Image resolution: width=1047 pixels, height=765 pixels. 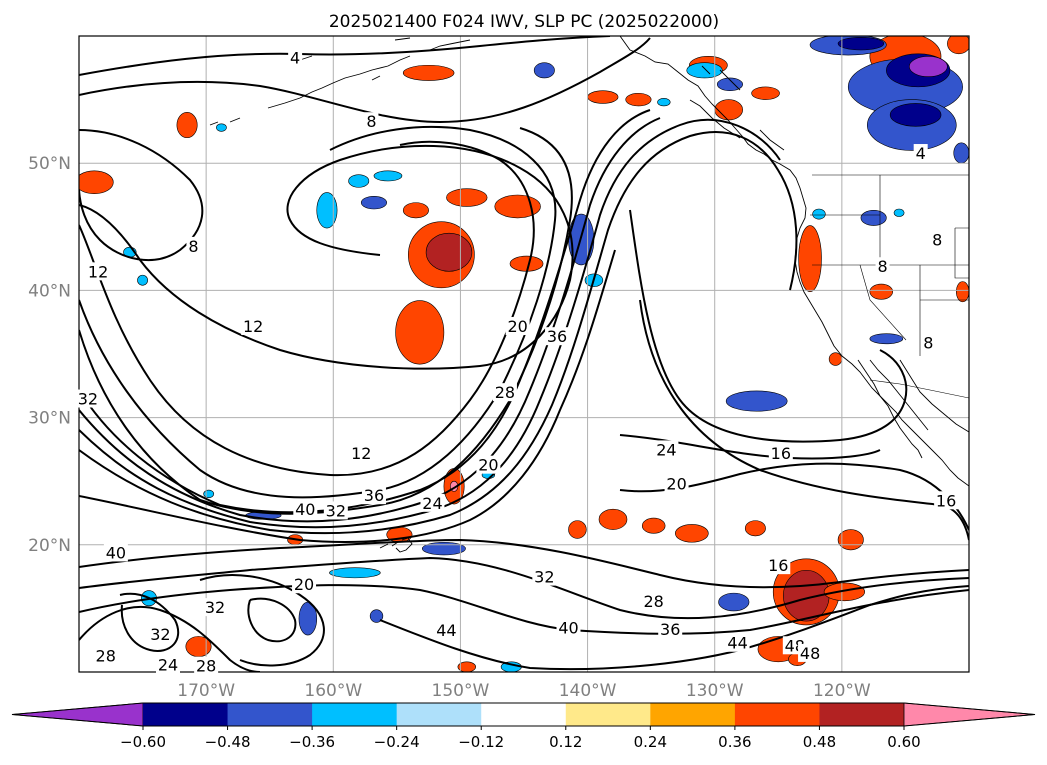 I want to click on contour-sw-inner, so click(x=272, y=620).